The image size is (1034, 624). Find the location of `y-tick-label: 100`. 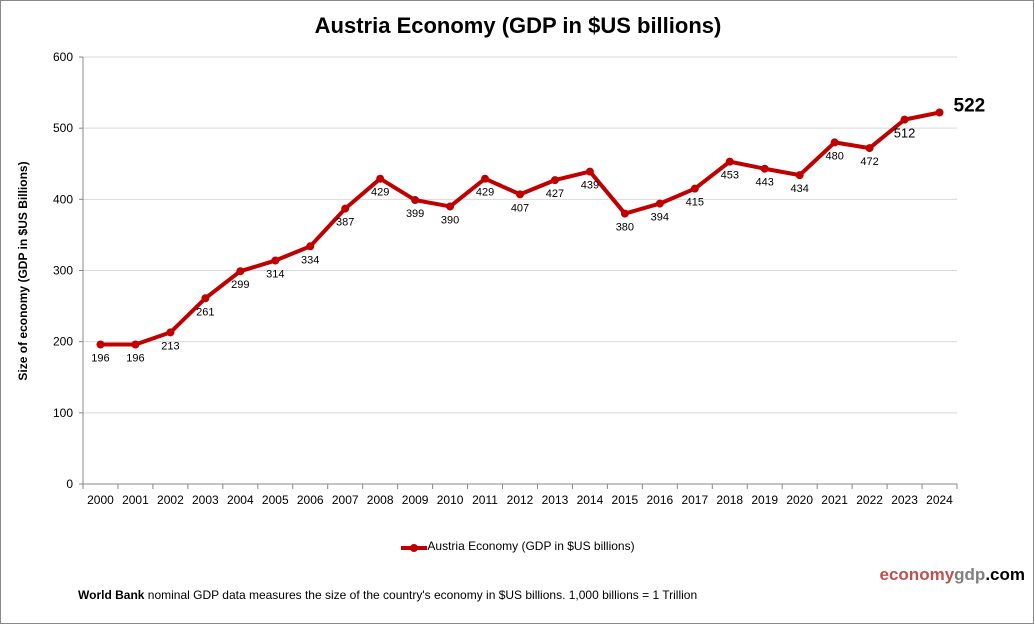

y-tick-label: 100 is located at coordinates (63, 413).